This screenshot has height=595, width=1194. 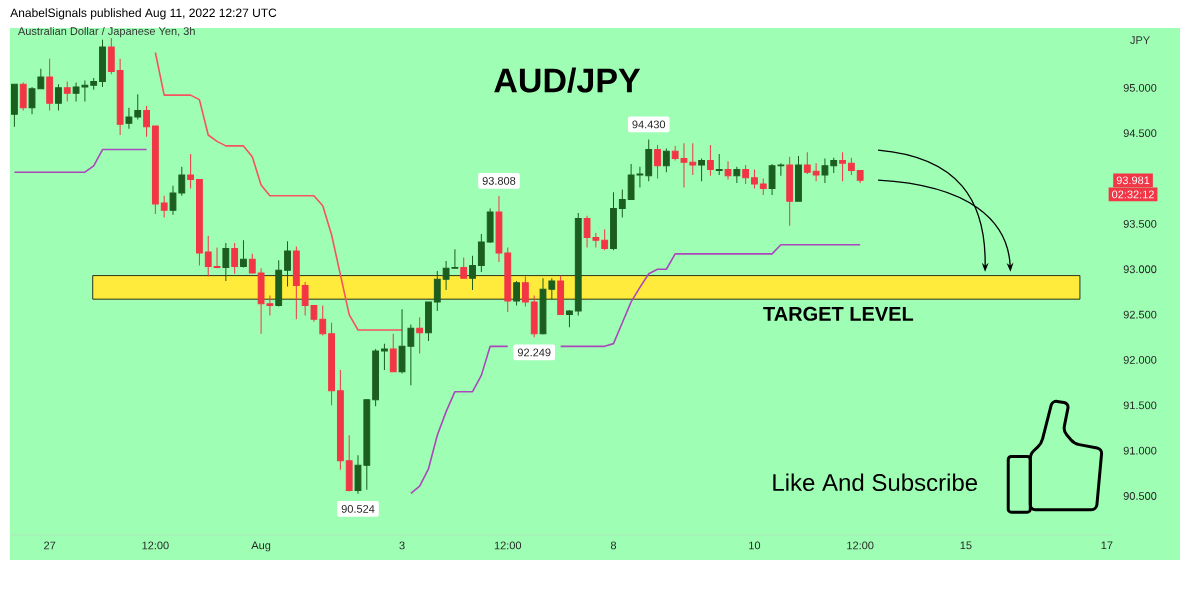 I want to click on y-tick-label: 93.000, so click(x=1140, y=269).